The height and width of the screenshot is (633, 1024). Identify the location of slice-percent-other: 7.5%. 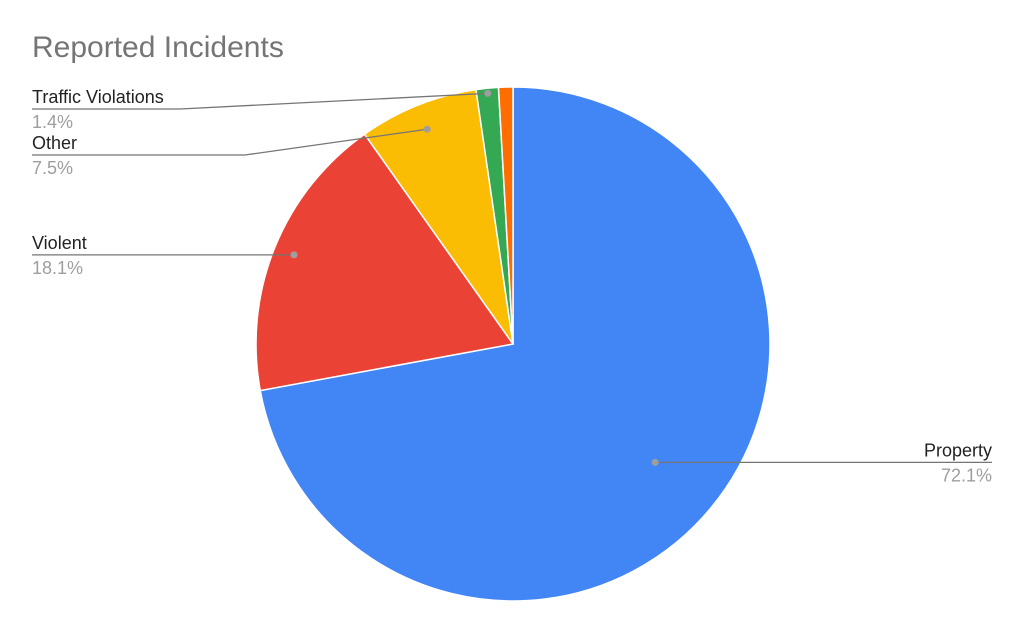
(52, 168).